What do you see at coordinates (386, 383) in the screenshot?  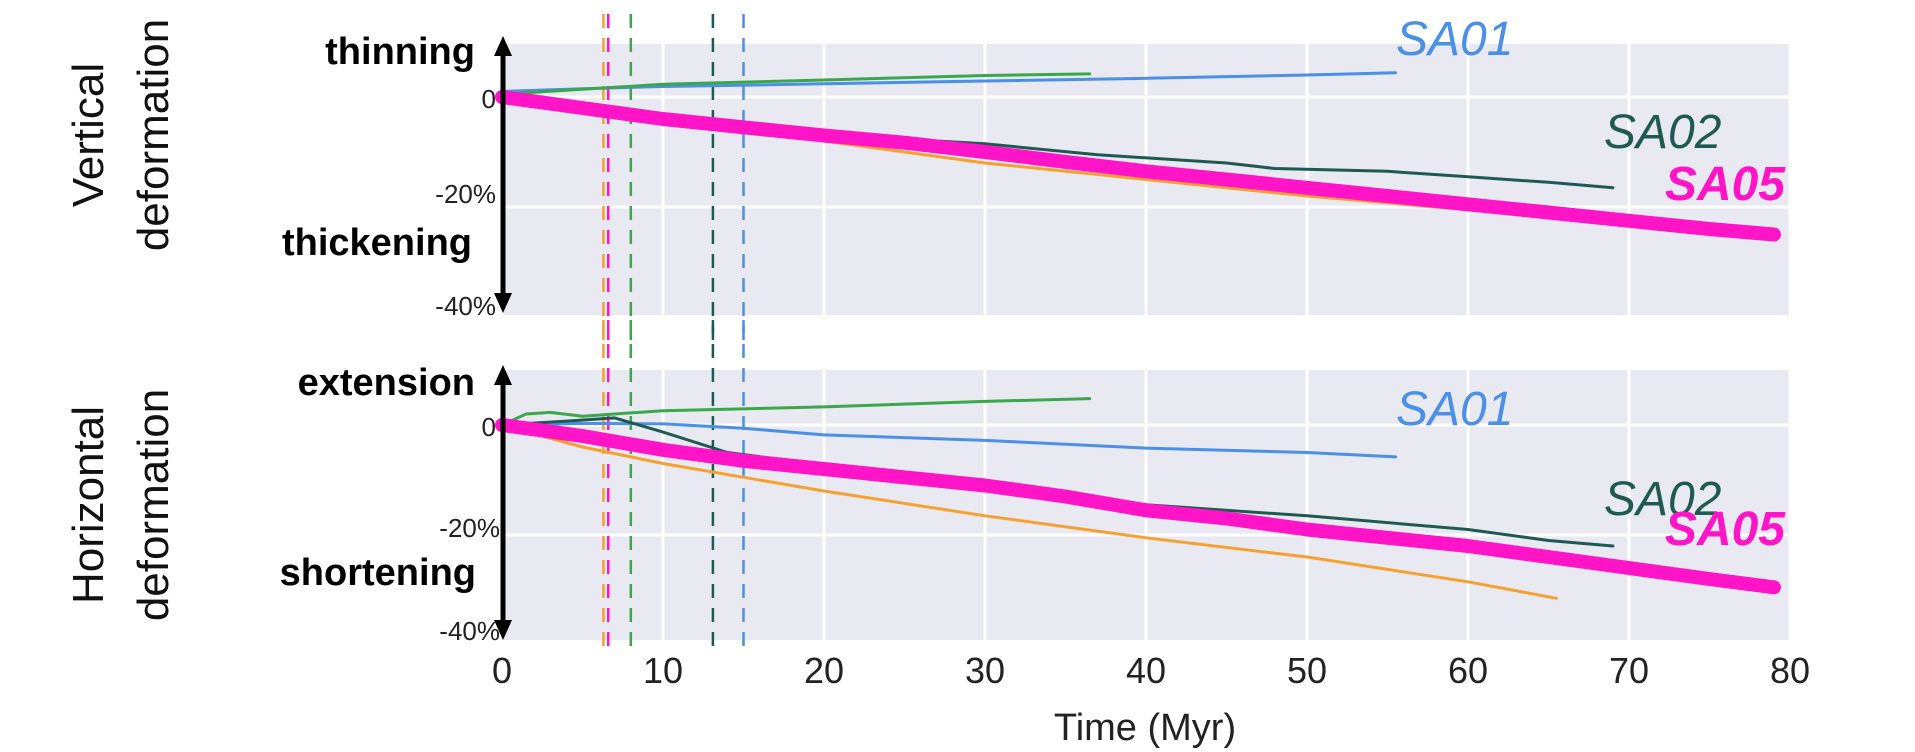 I see `extension-label: extension` at bounding box center [386, 383].